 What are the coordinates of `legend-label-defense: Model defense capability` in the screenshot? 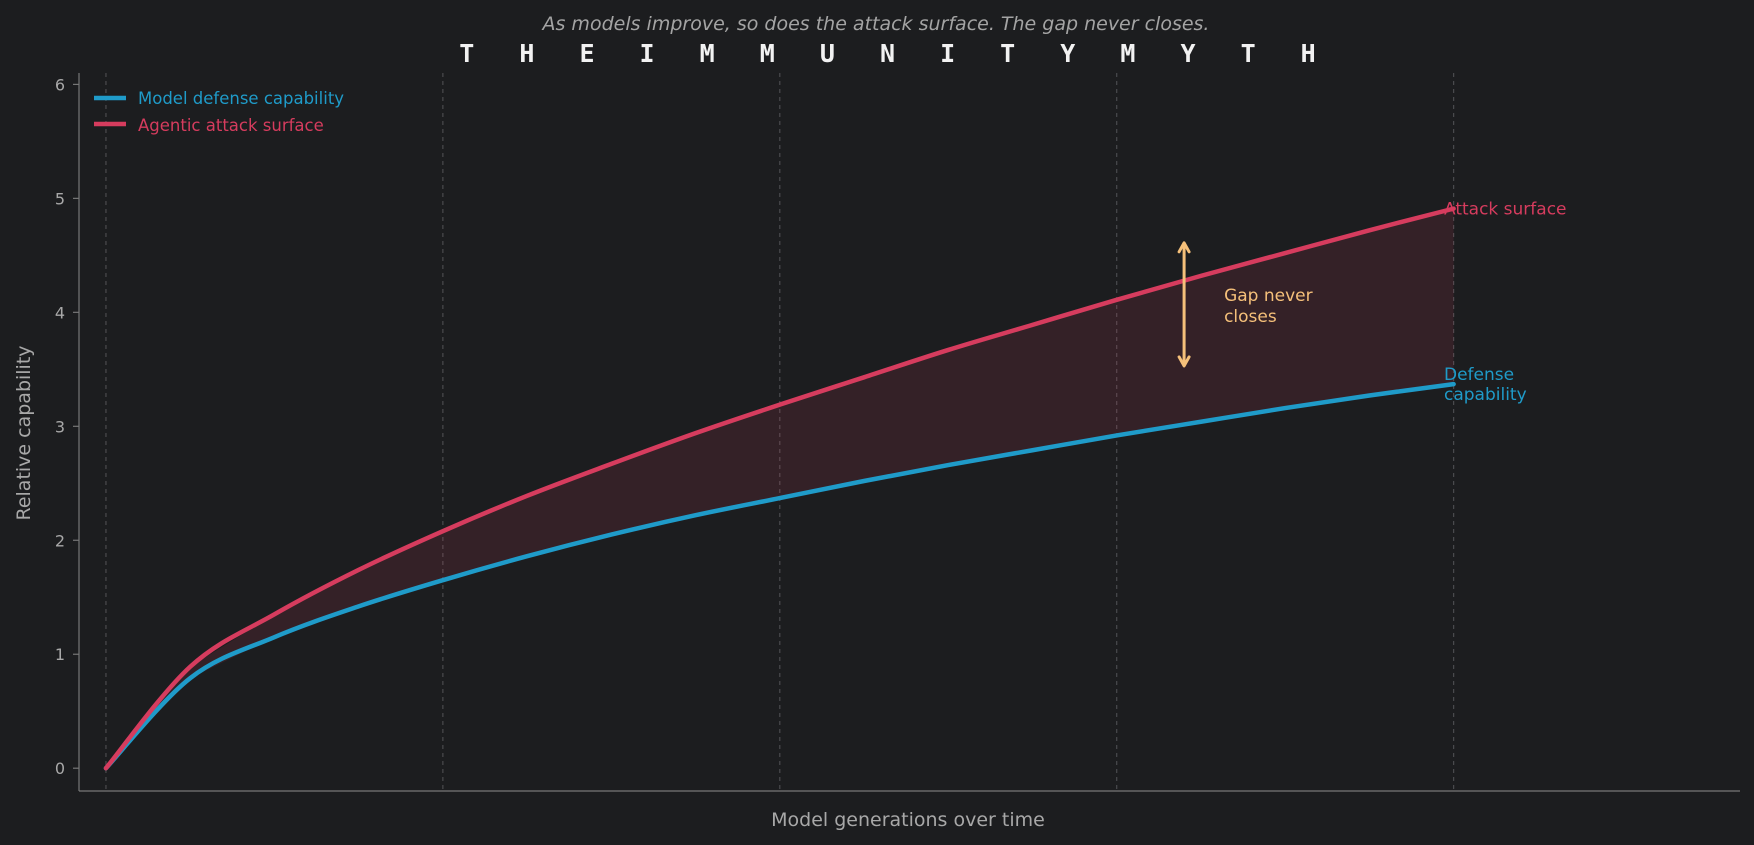 It's located at (241, 98).